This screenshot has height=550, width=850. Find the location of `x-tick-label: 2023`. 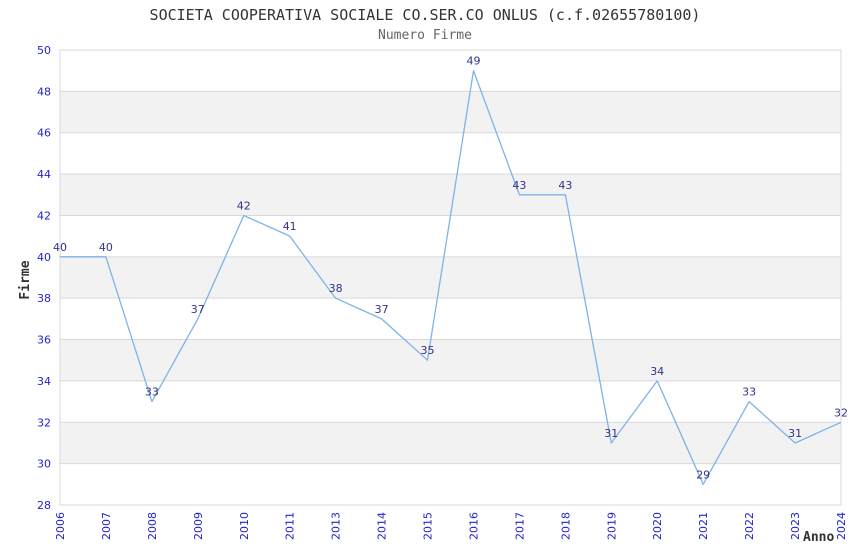

x-tick-label: 2023 is located at coordinates (795, 526).